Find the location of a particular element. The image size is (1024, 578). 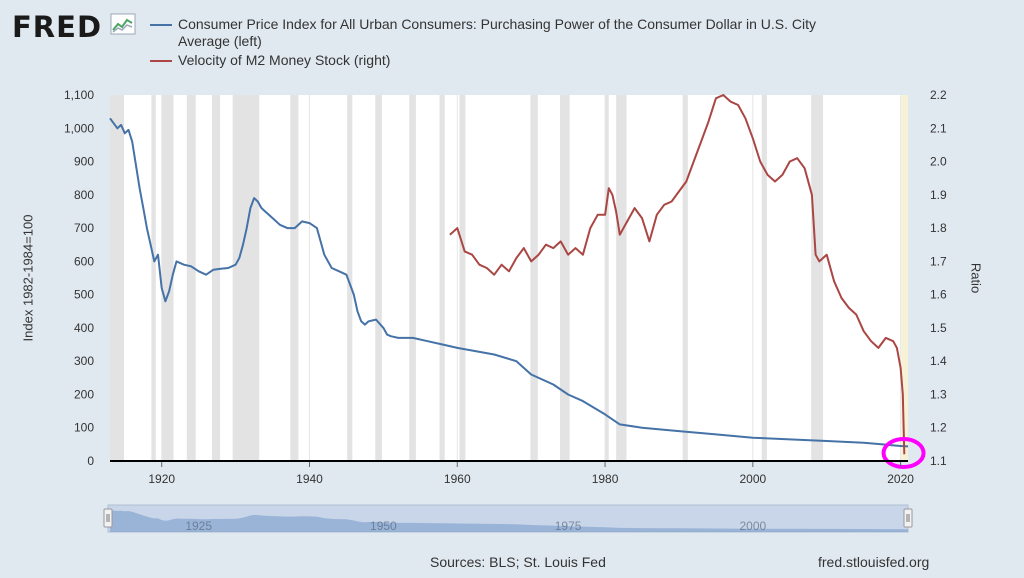

y-tick-label-left: 1,000 is located at coordinates (79, 128).